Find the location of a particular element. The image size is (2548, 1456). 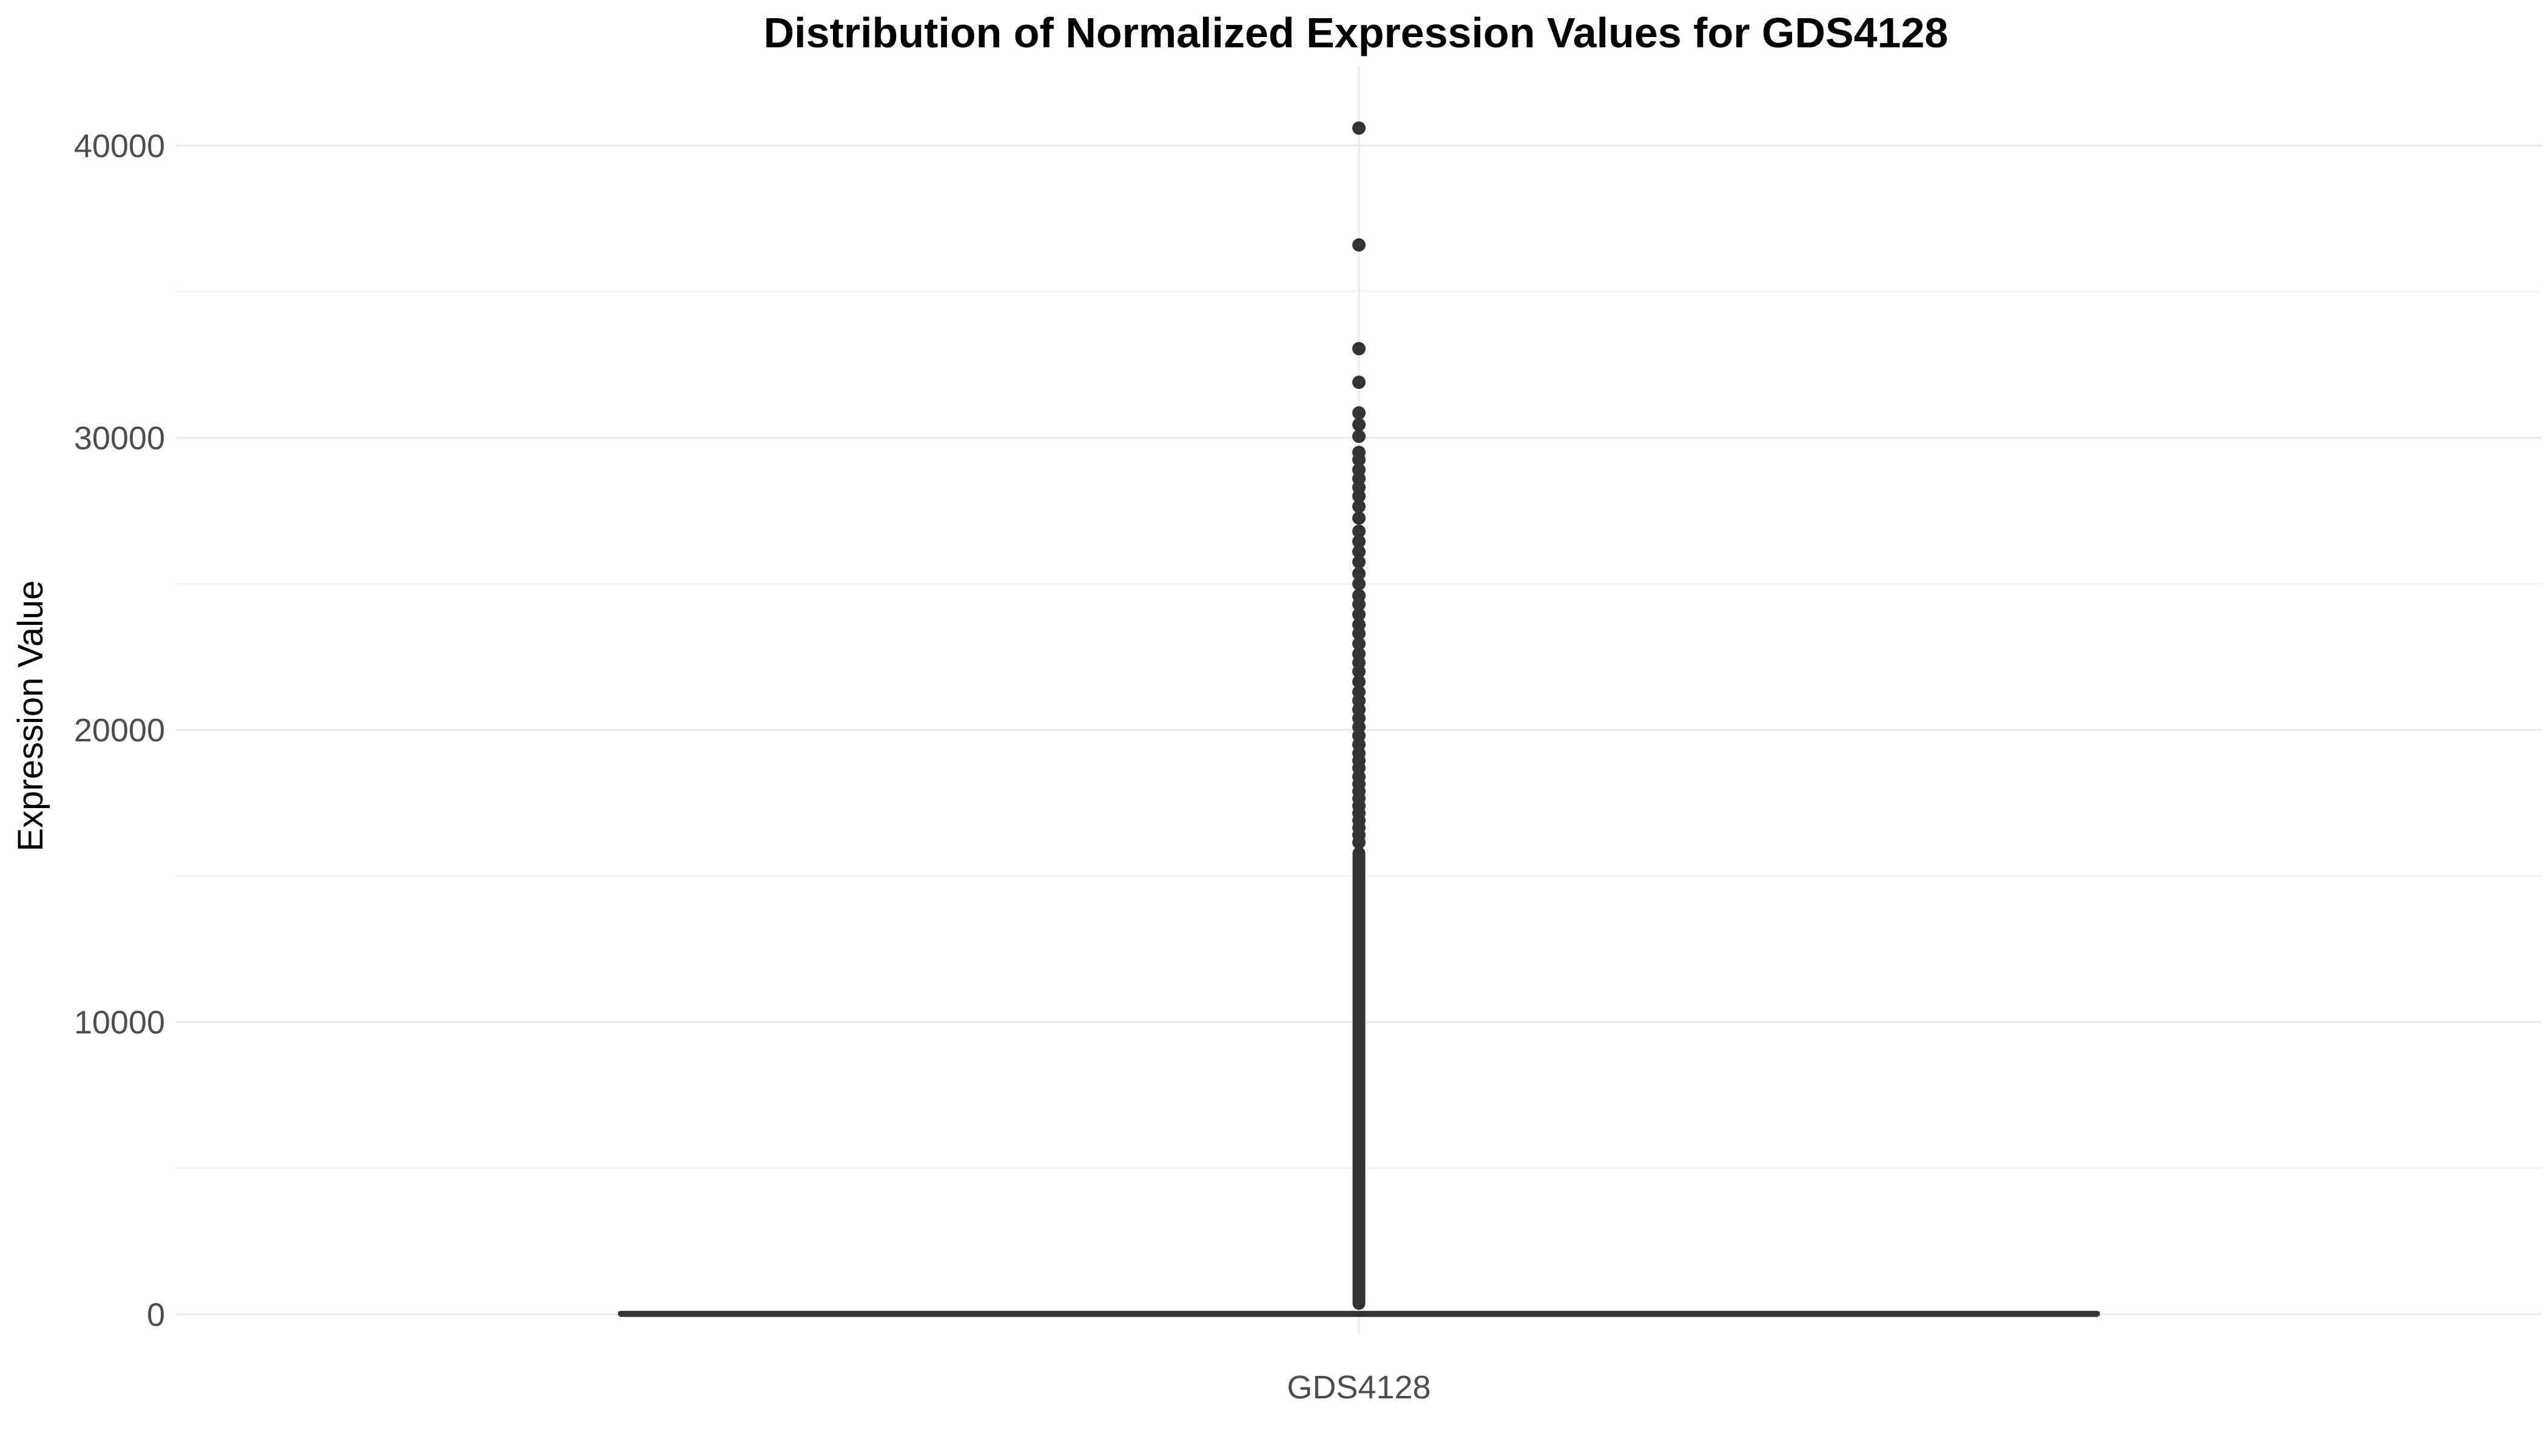

x-tick-label: GDS4128 is located at coordinates (1359, 1387).